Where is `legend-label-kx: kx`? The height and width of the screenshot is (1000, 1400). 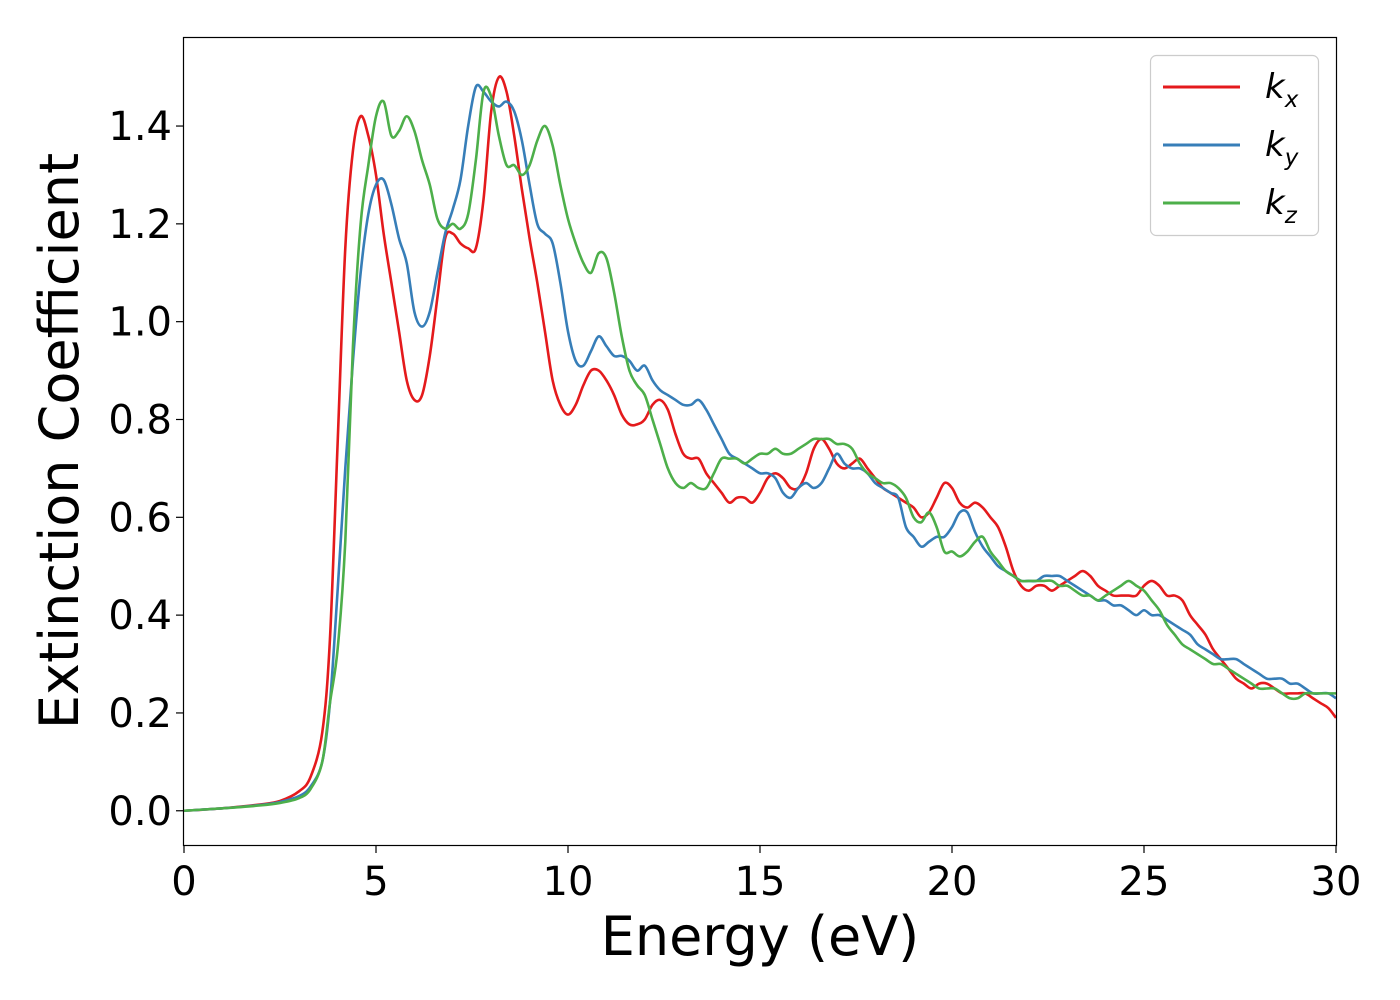 legend-label-kx: kx is located at coordinates (1282, 90).